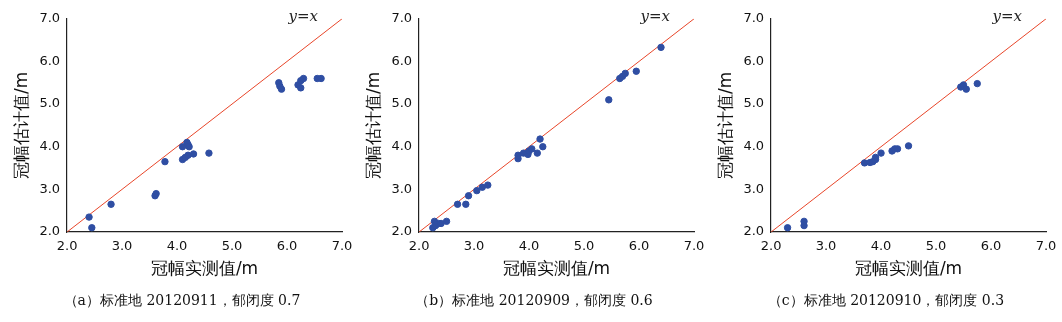  I want to click on text: （c）标准地 20120910，郁闭度 0.3, so click(886, 301).